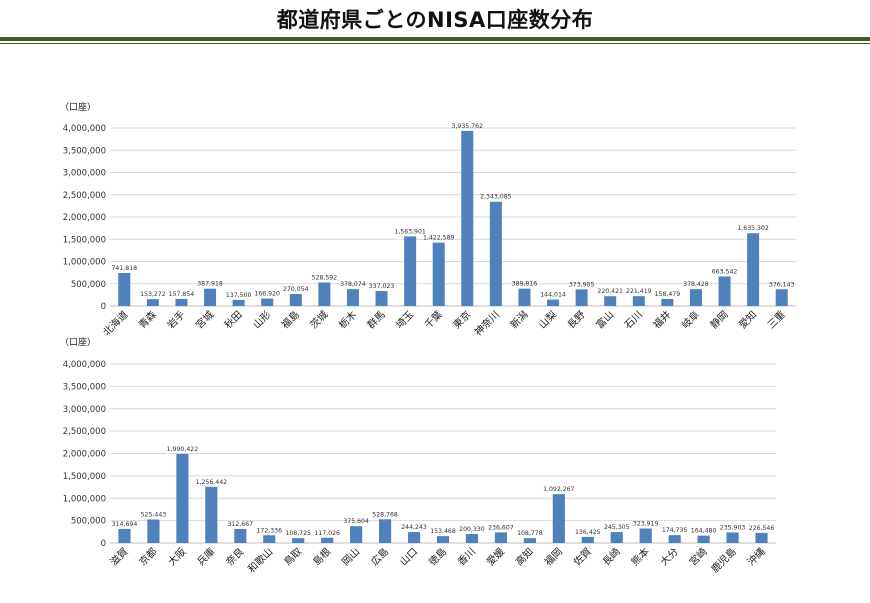  What do you see at coordinates (84, 196) in the screenshot?
I see `top-y-tick-label: 2,500,000` at bounding box center [84, 196].